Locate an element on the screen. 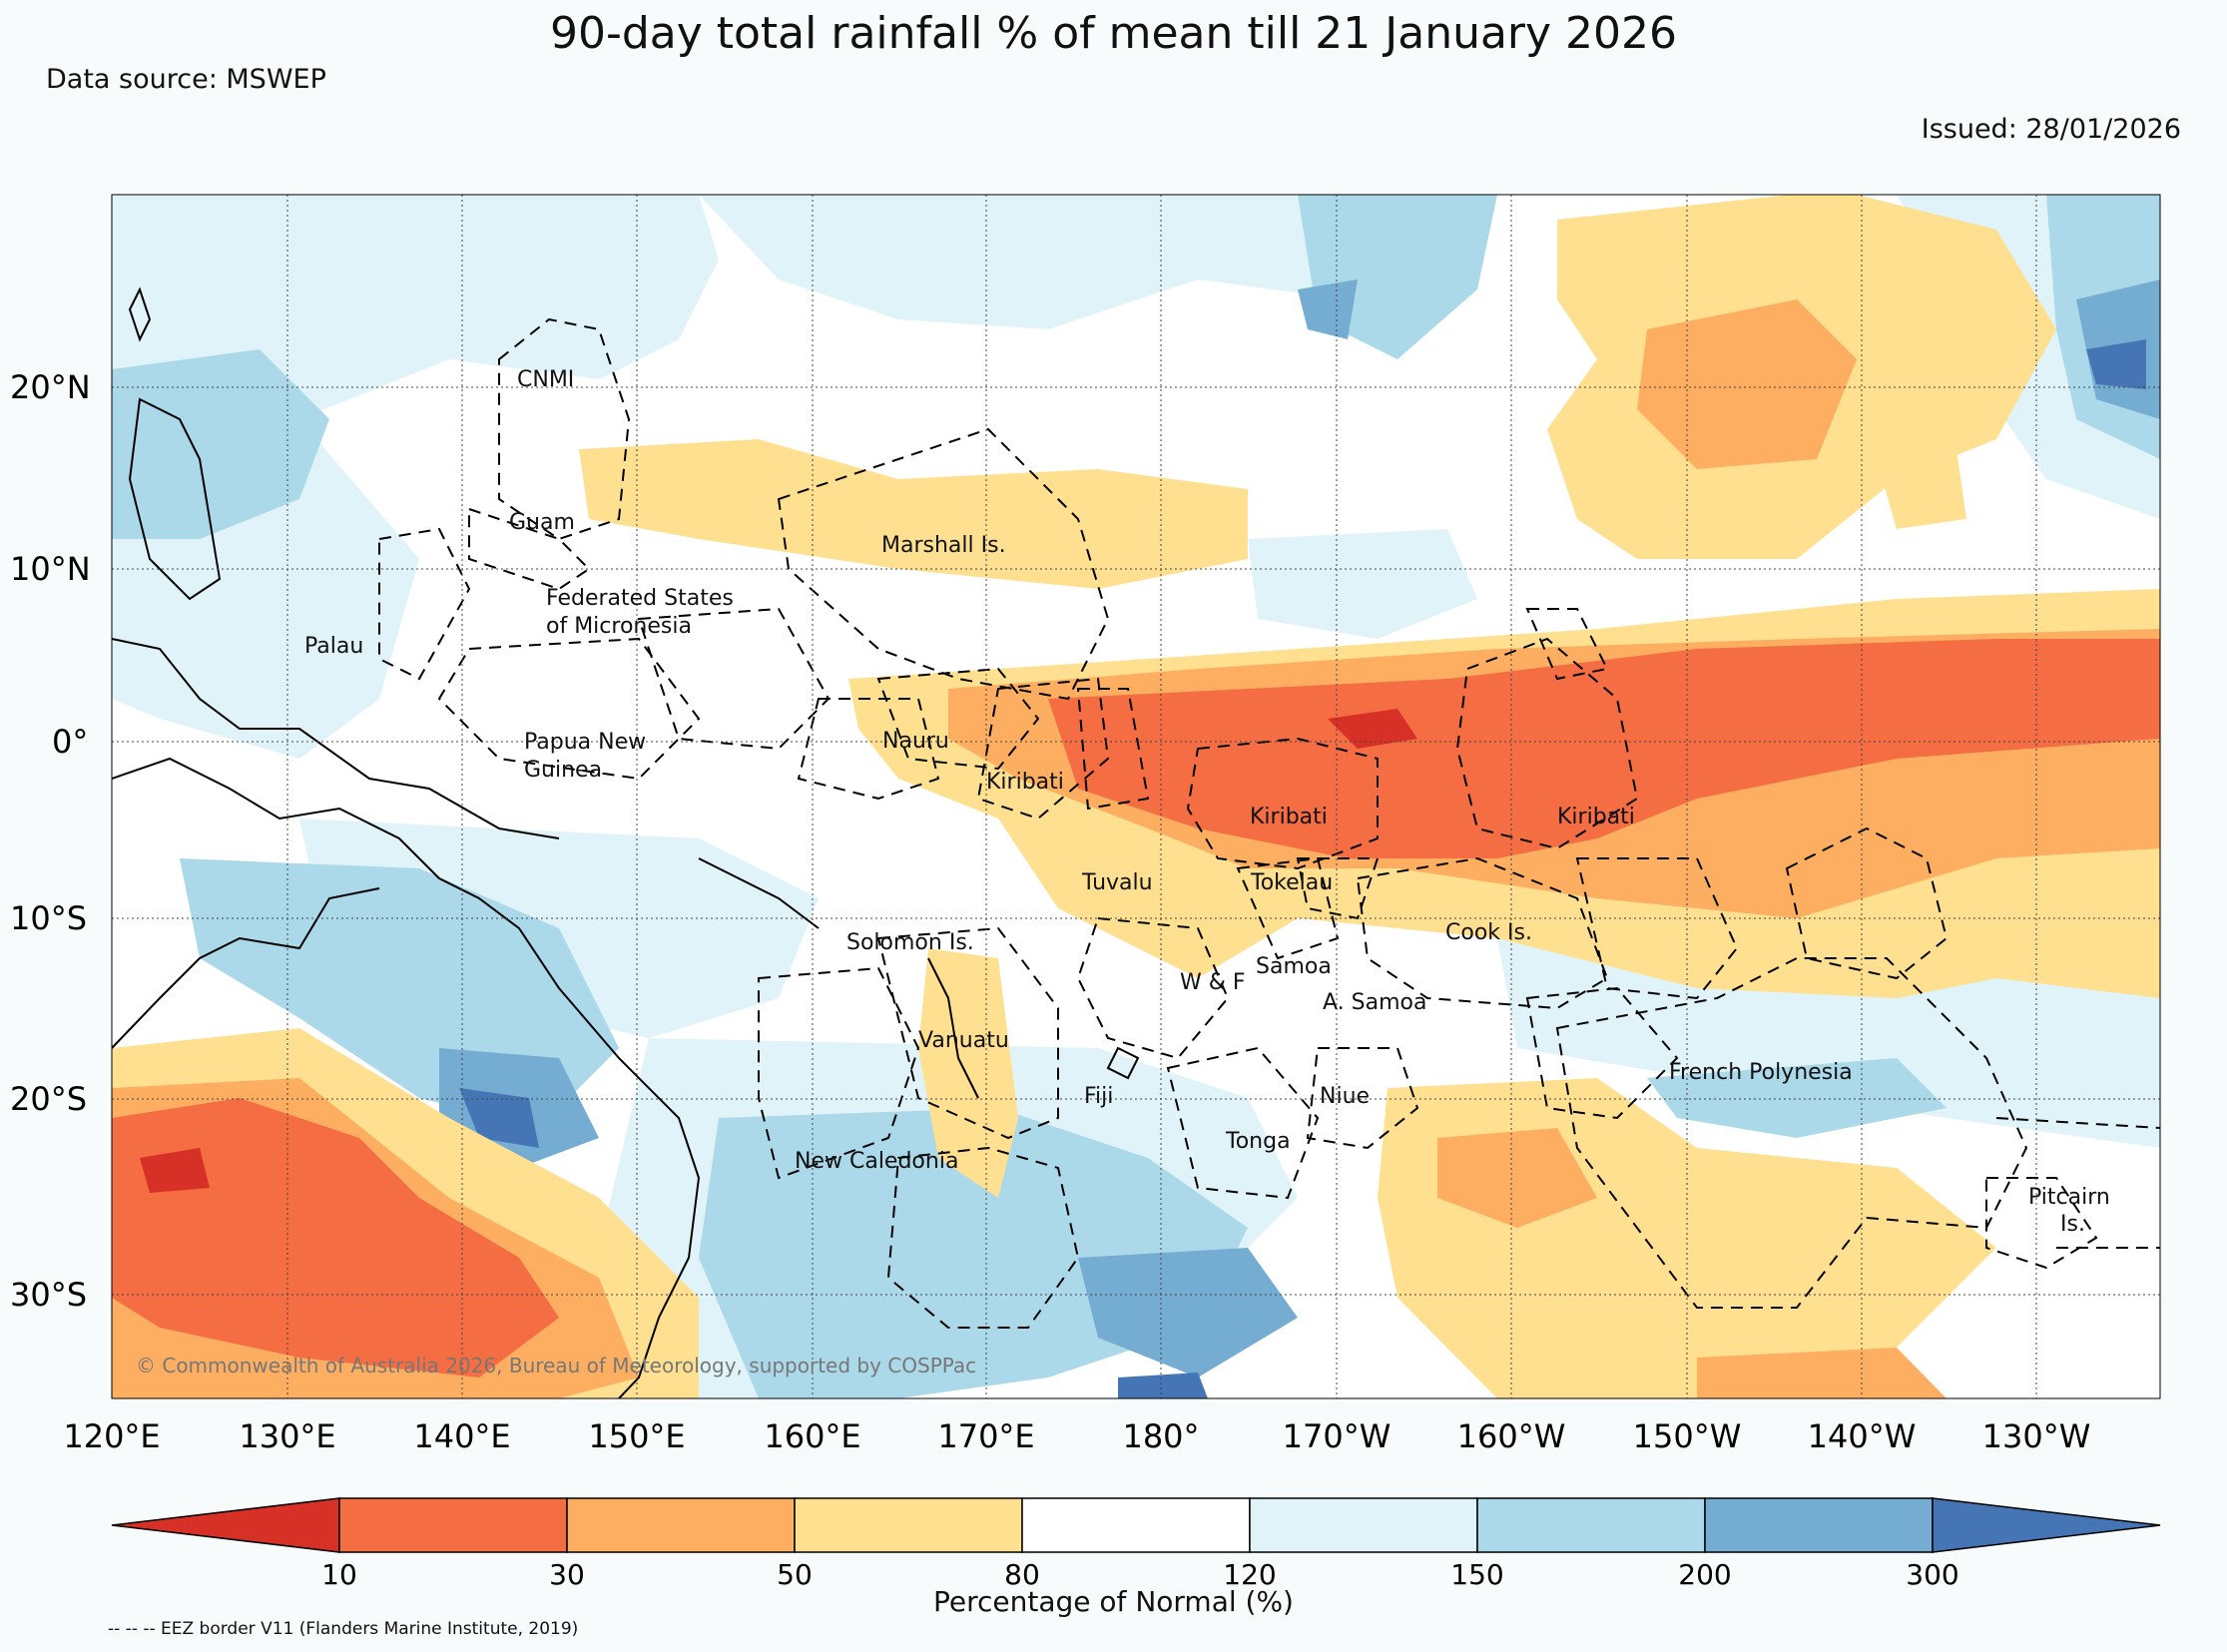 Image resolution: width=2227 pixels, height=1652 pixels. lon-label: 160°E is located at coordinates (812, 1436).